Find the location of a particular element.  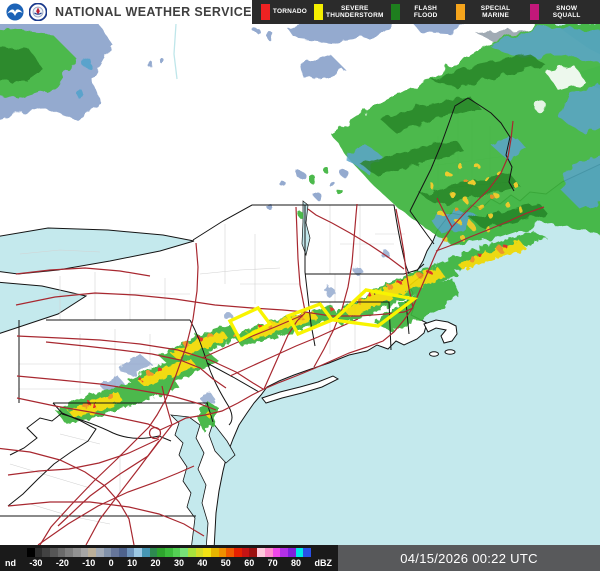

ramp-tick-label: 40 is located at coordinates (202, 563).